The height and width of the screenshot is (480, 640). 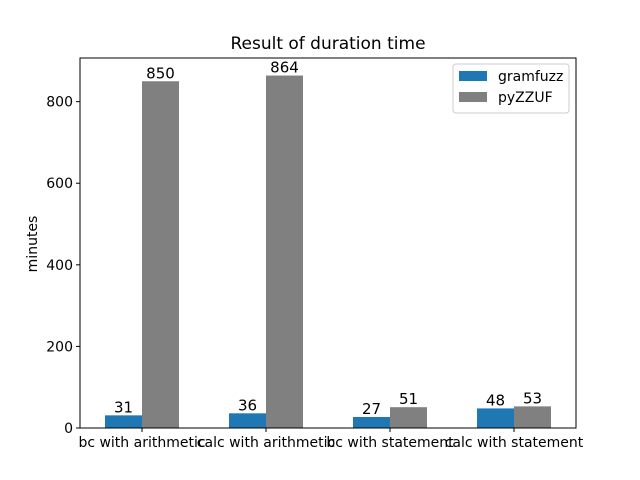 What do you see at coordinates (495, 400) in the screenshot?
I see `data-label-gramfuzz-4: 48` at bounding box center [495, 400].